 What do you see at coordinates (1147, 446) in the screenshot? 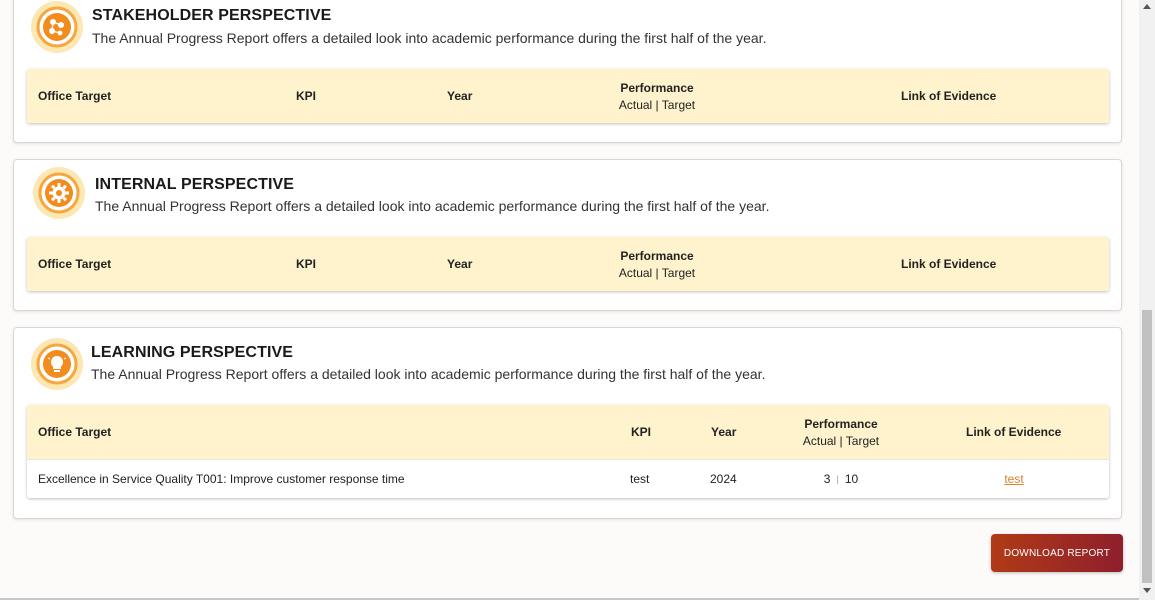
I see `scroll-thumb` at bounding box center [1147, 446].